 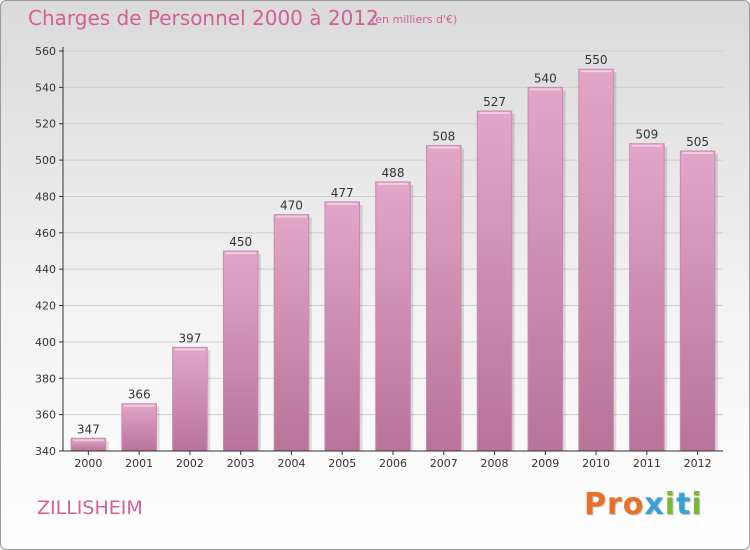 What do you see at coordinates (139, 463) in the screenshot?
I see `x-tick-label: 2001` at bounding box center [139, 463].